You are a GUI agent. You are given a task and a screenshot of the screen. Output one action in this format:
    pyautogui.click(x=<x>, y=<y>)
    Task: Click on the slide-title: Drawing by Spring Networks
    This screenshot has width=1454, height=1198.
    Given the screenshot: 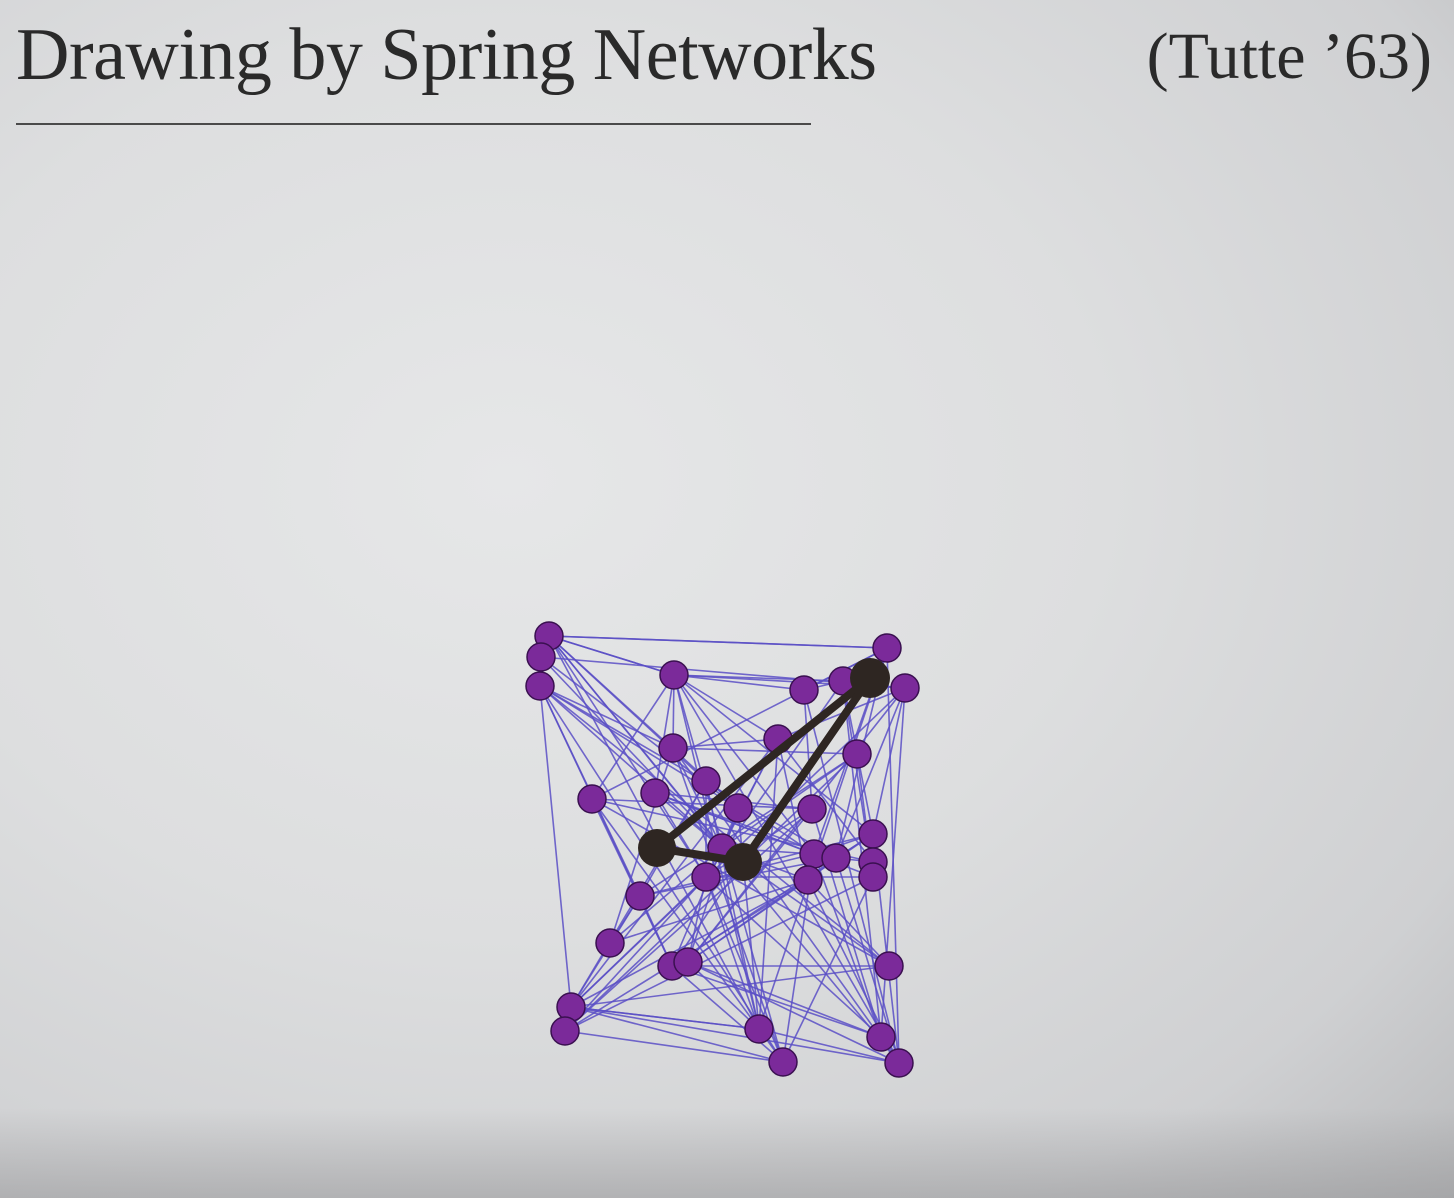 What is the action you would take?
    pyautogui.click(x=446, y=55)
    